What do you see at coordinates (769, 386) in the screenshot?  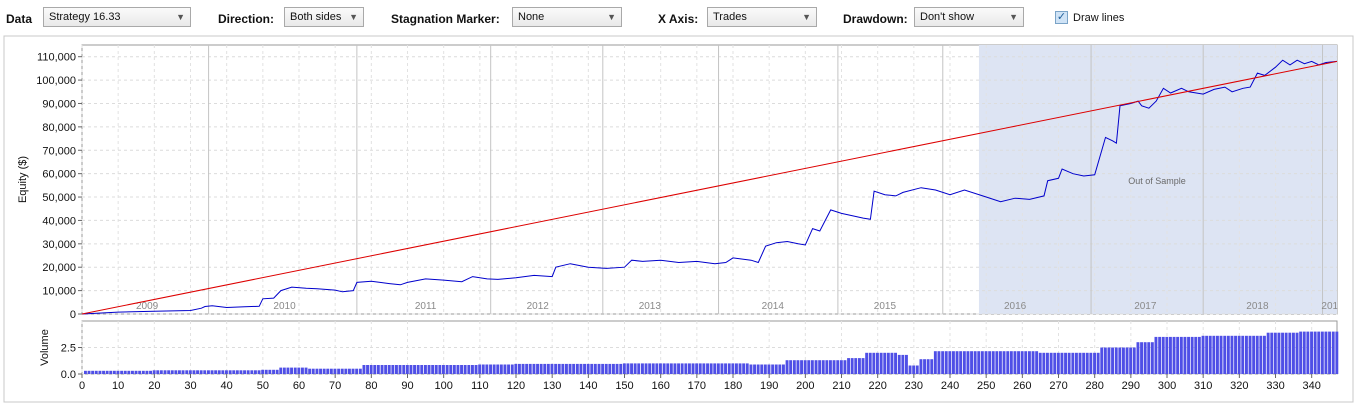 I see `x-tick-label: 190` at bounding box center [769, 386].